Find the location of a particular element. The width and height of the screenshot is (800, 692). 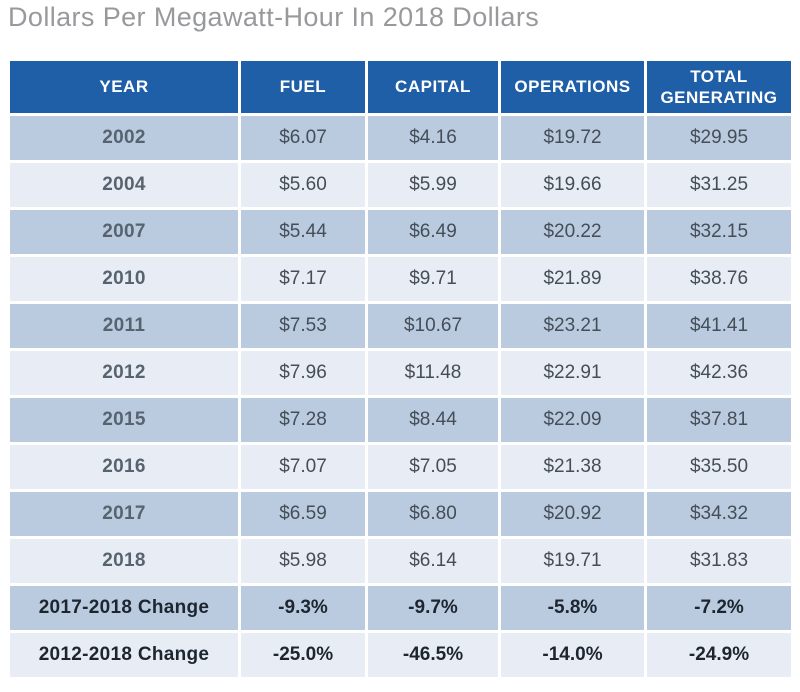

value-cell: $41.41 is located at coordinates (719, 326).